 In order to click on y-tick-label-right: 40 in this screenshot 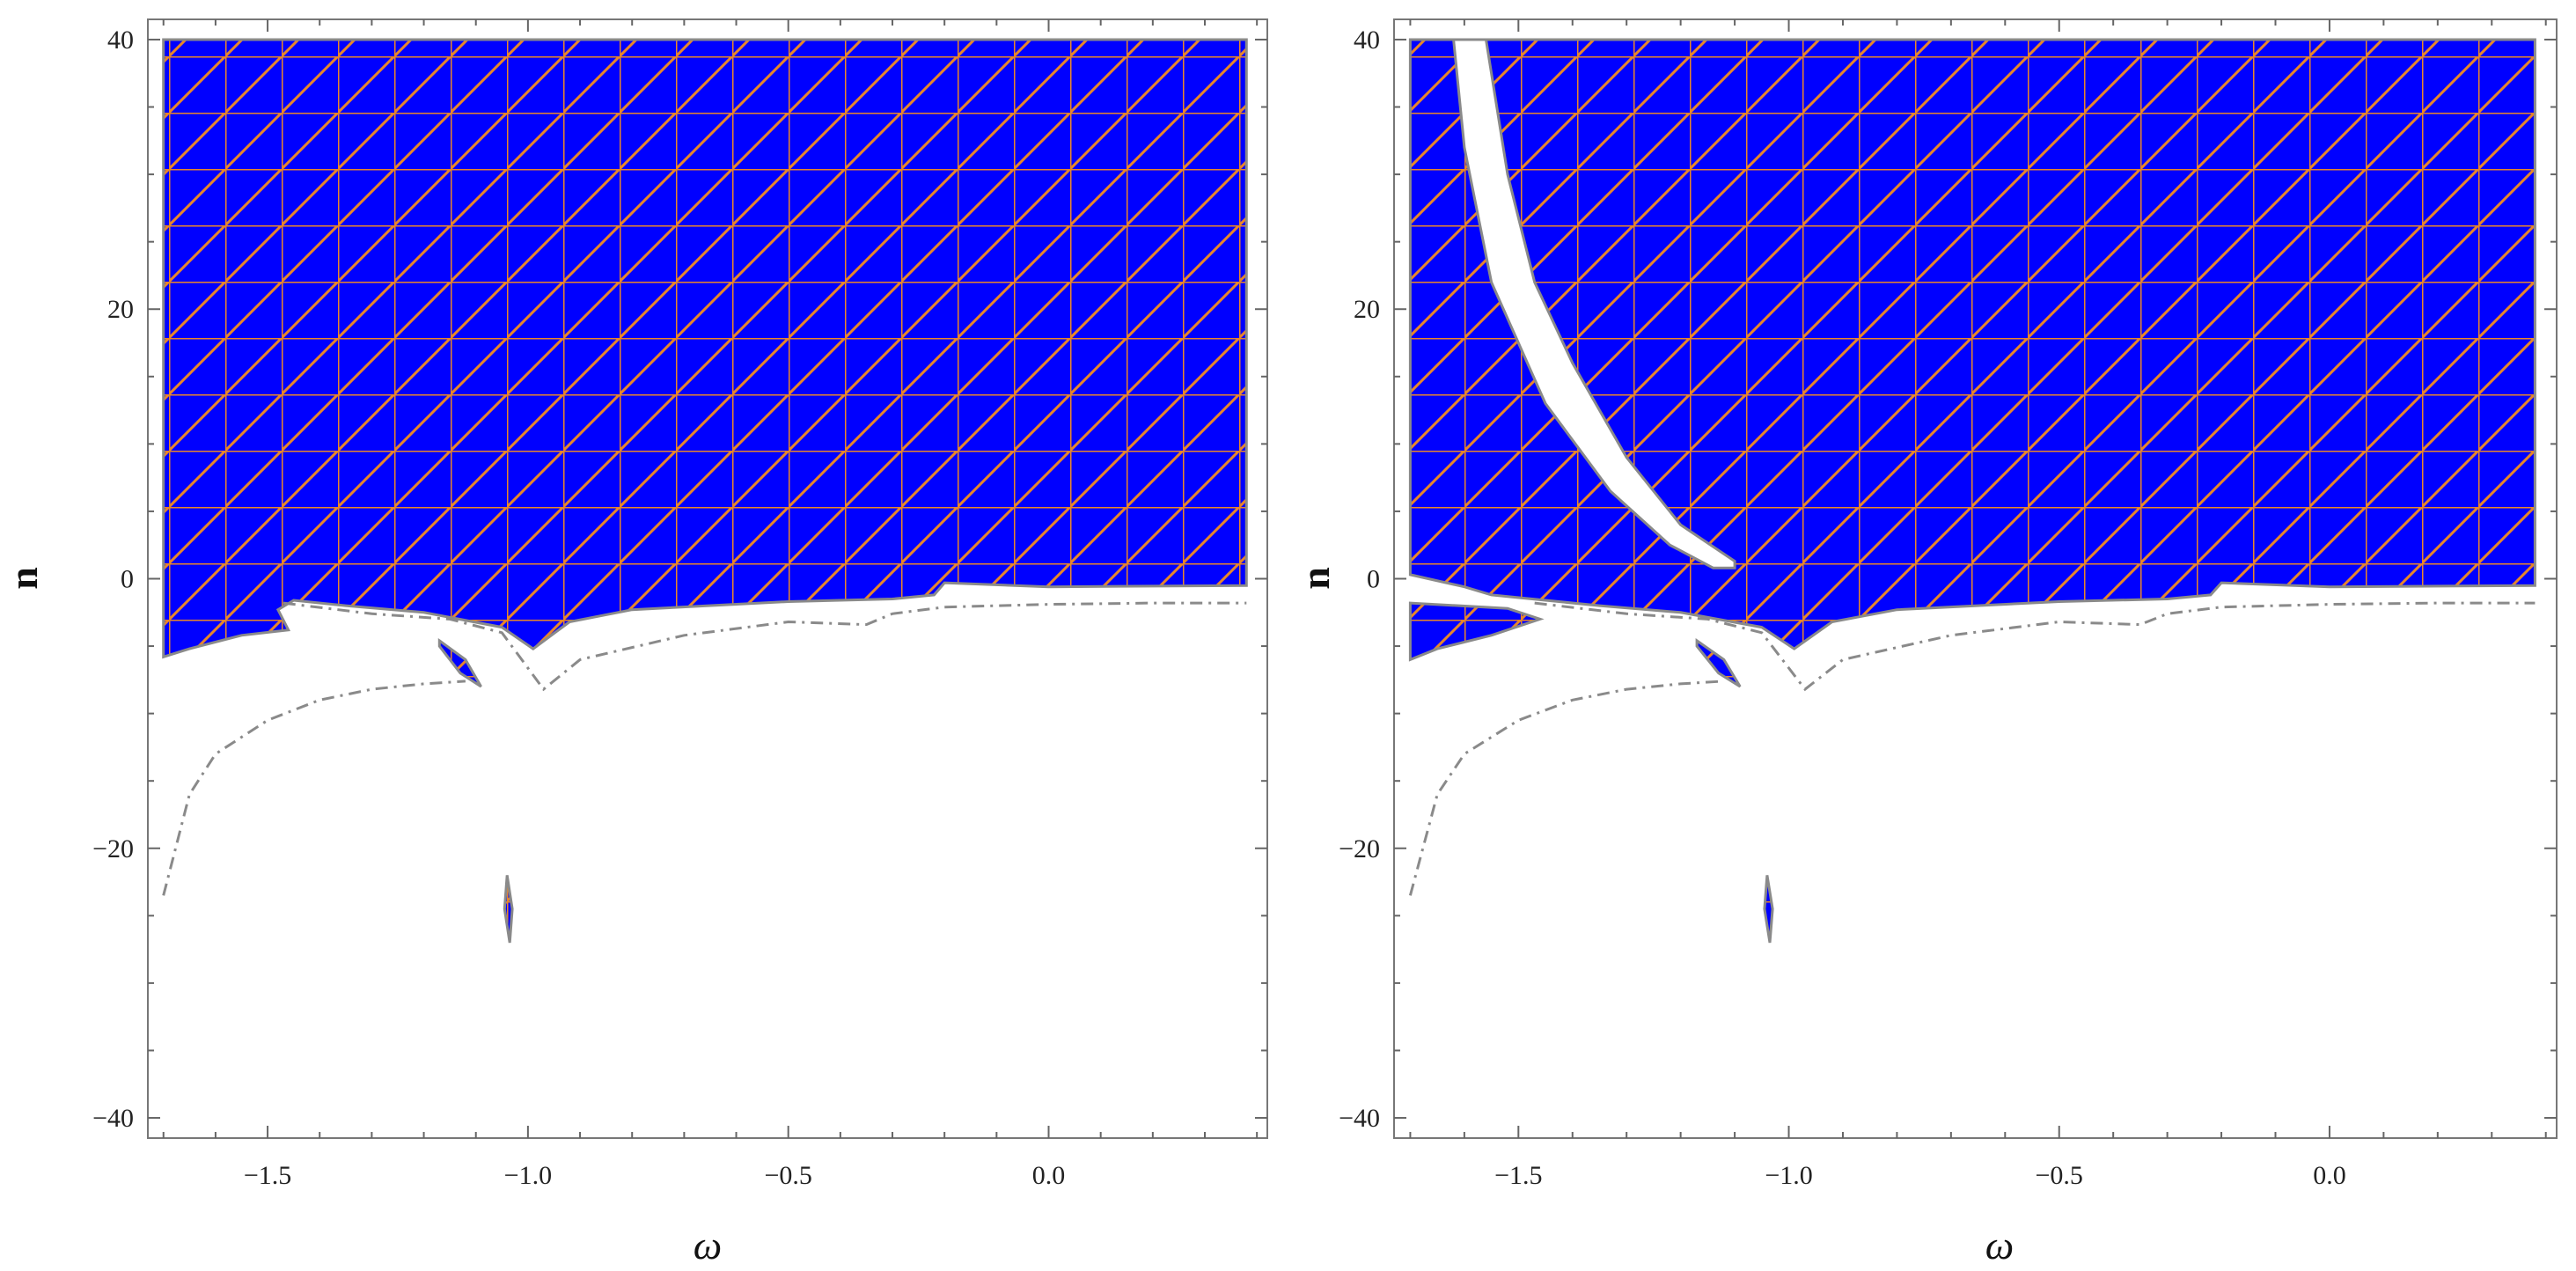, I will do `click(1367, 40)`.